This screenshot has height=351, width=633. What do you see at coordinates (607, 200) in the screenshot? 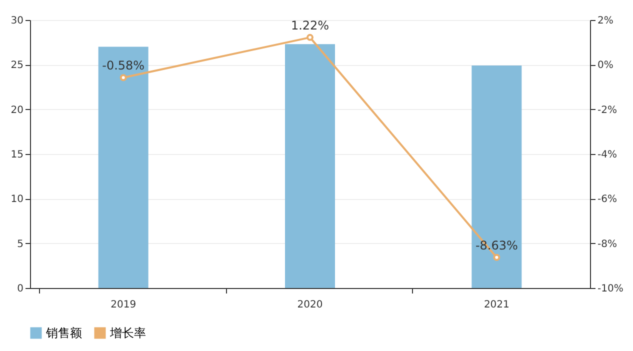
I see `y2-tick-label: -6%` at bounding box center [607, 200].